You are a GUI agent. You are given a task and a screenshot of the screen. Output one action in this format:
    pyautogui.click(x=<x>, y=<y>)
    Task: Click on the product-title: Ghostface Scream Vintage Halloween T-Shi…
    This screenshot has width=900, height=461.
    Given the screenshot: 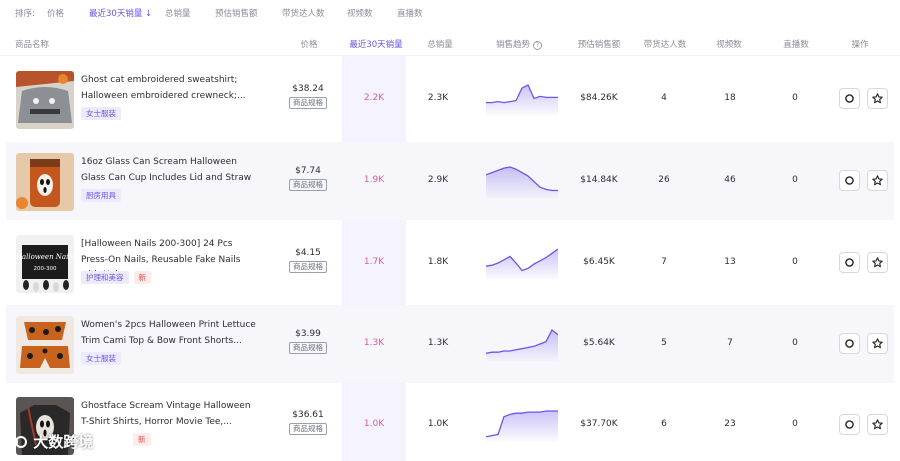 What is the action you would take?
    pyautogui.click(x=166, y=414)
    